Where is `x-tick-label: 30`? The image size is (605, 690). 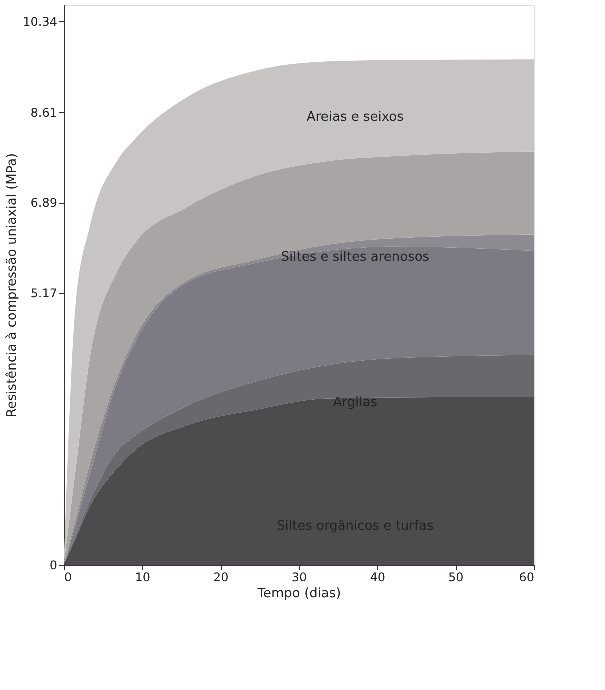
x-tick-label: 30 is located at coordinates (300, 577).